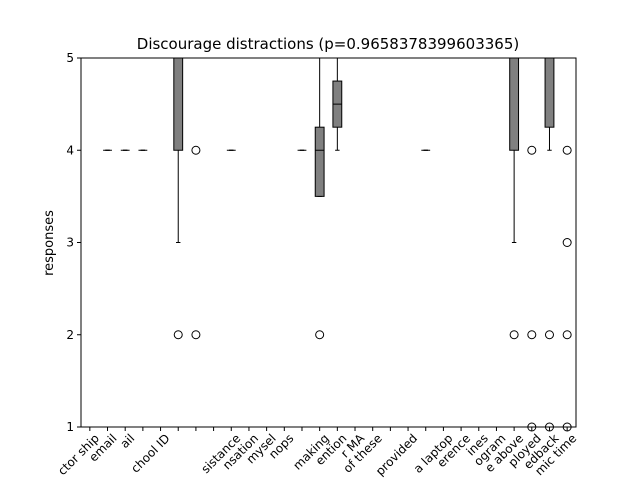 The width and height of the screenshot is (640, 480). Describe the element at coordinates (49, 243) in the screenshot. I see `y-axis-label: responses` at that location.